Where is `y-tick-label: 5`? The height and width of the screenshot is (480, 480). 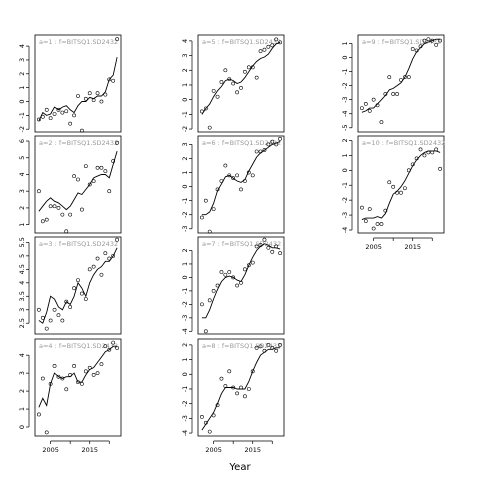
y-tick-label: 5 is located at coordinates (22, 256).